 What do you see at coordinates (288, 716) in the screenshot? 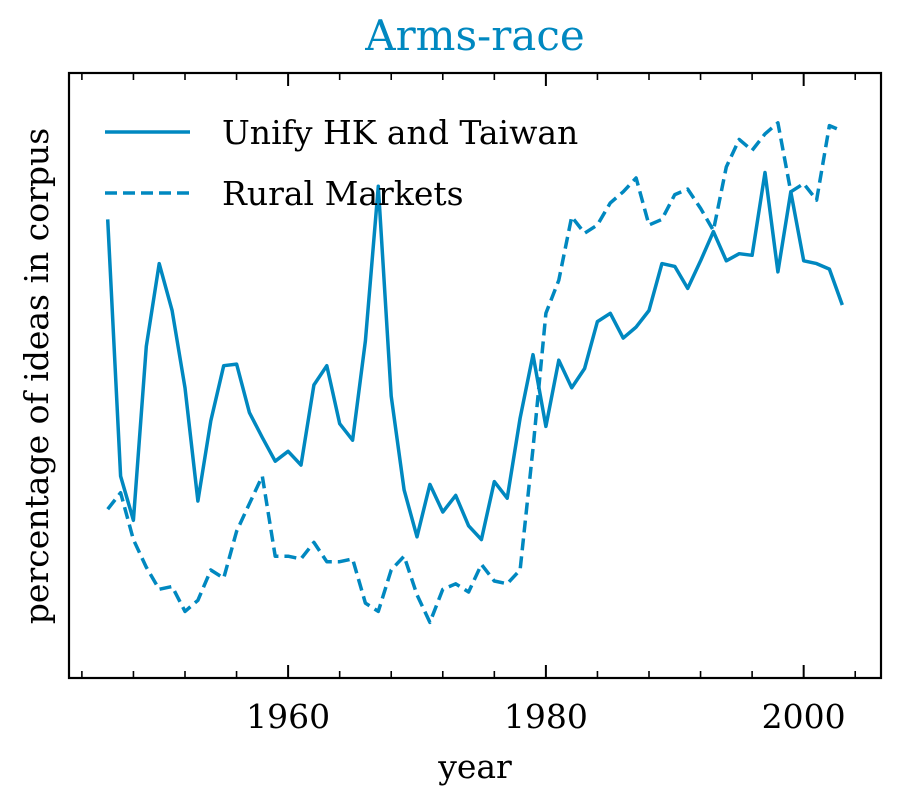
I see `x-tick-label: 1960` at bounding box center [288, 716].